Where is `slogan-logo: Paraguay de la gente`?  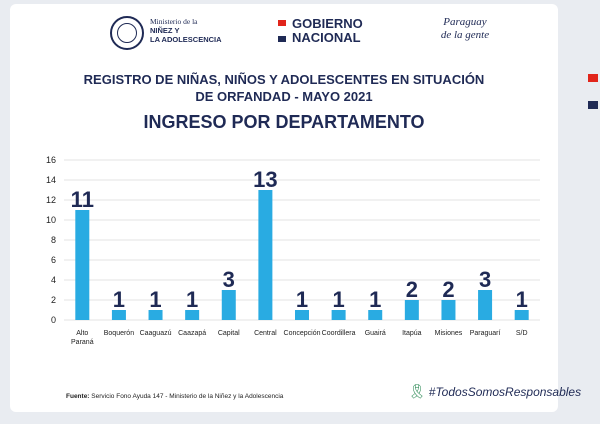
slogan-logo: Paraguay de la gente is located at coordinates (465, 29).